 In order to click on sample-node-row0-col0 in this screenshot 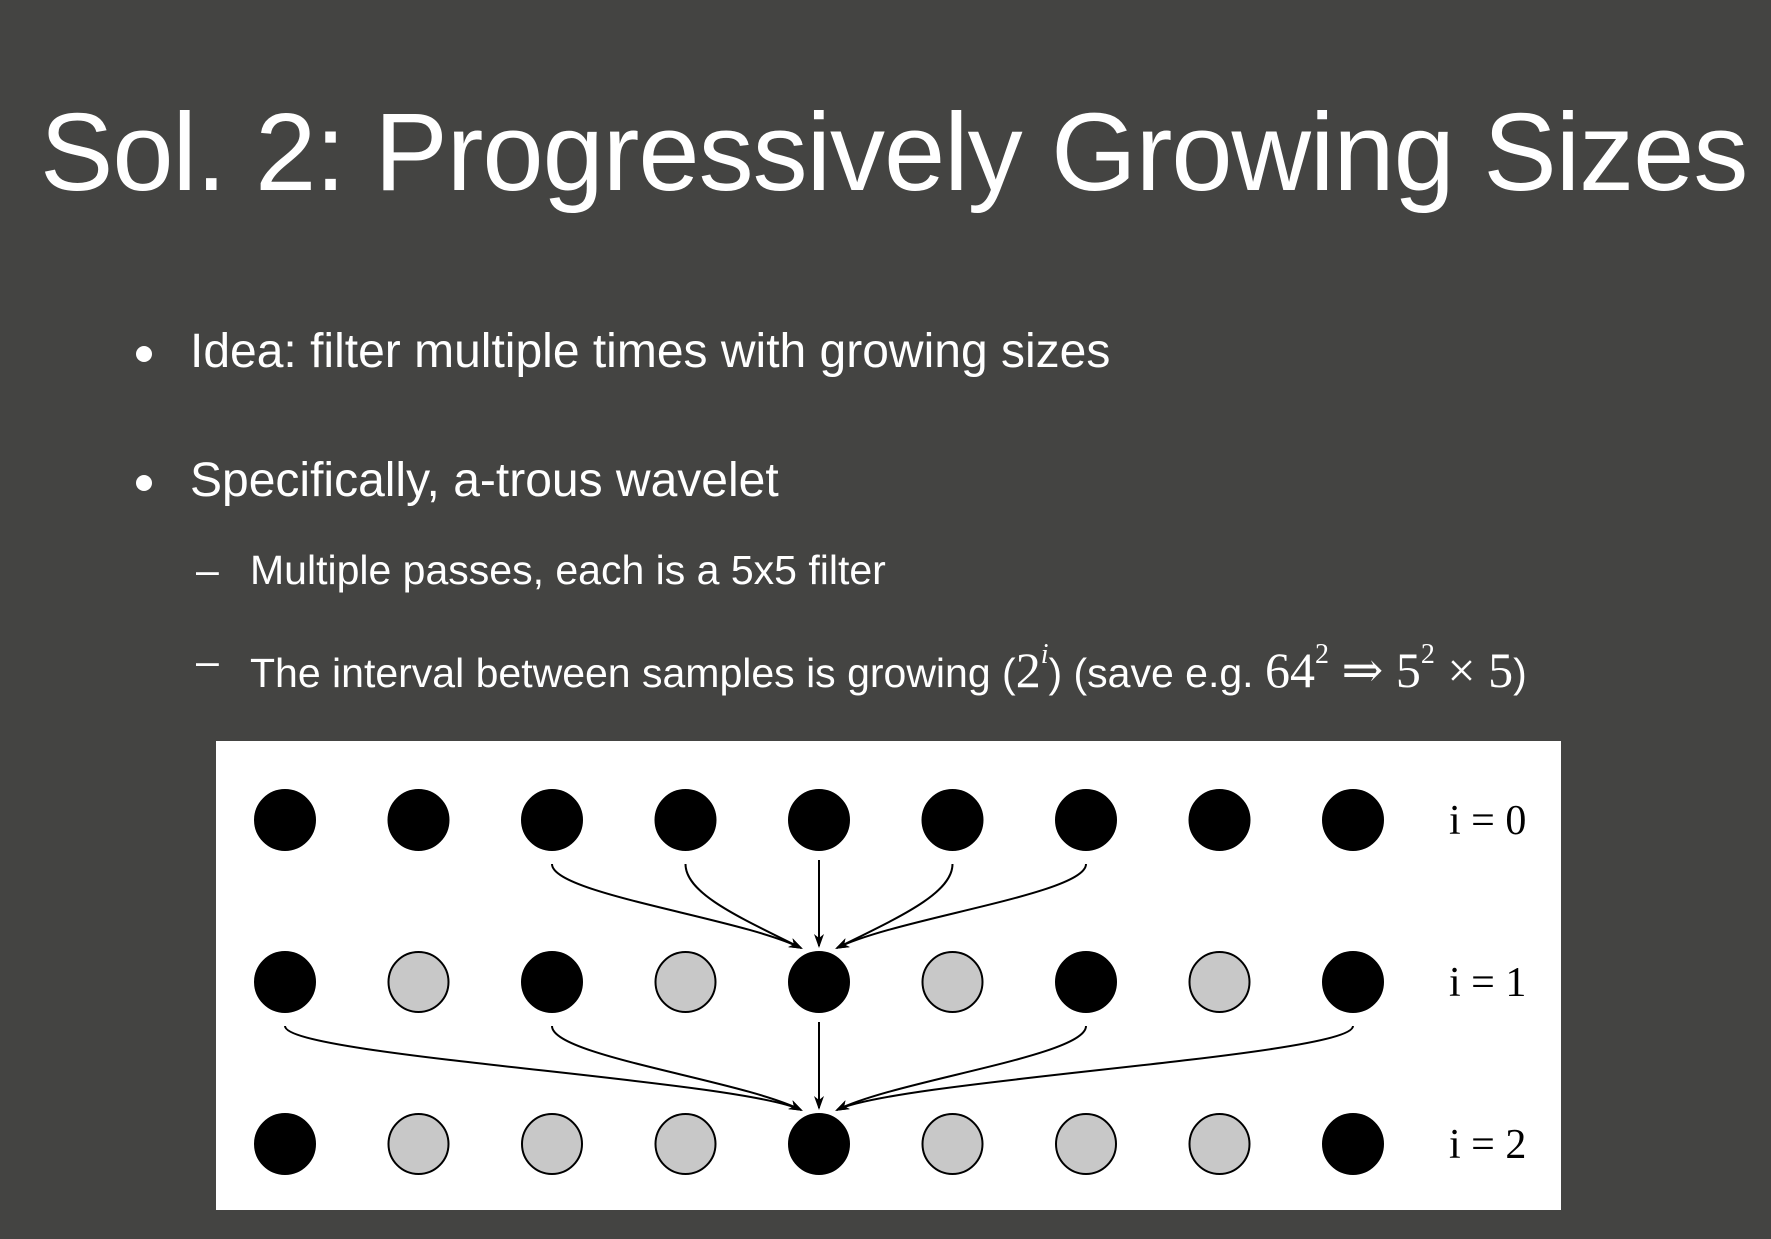, I will do `click(285, 820)`.